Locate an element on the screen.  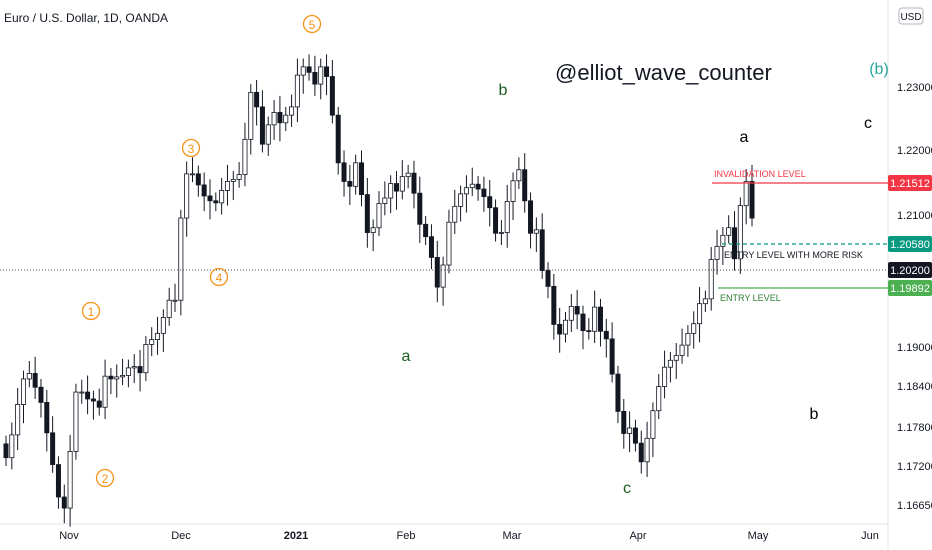
x-tick-label: Mar is located at coordinates (512, 536).